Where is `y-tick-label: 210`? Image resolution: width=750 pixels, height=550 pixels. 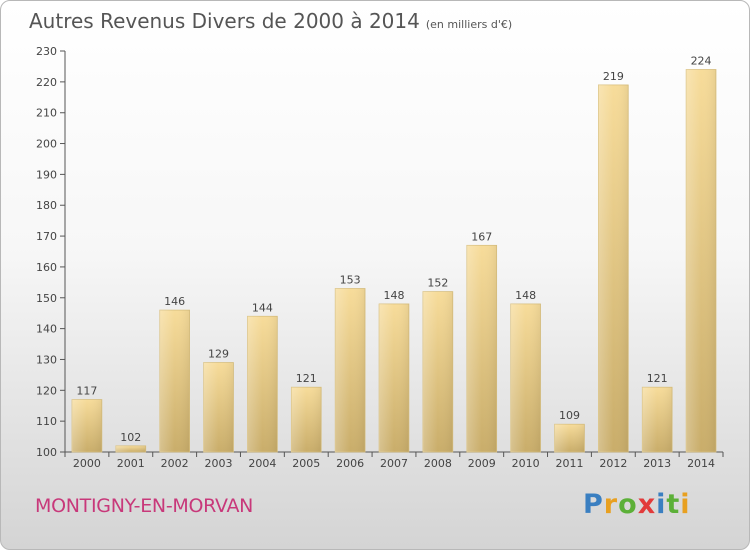
y-tick-label: 210 is located at coordinates (46, 113).